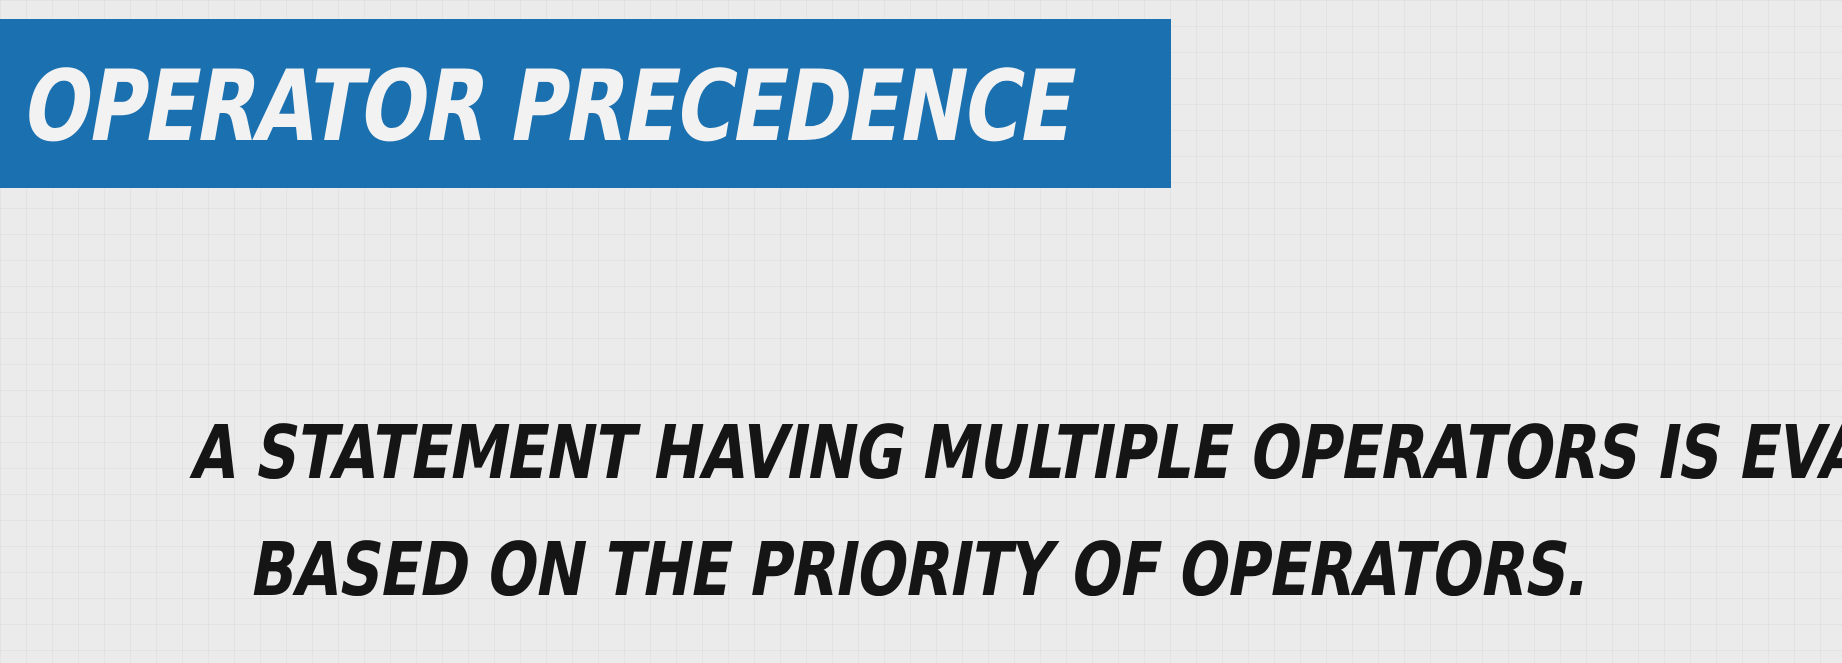 The width and height of the screenshot is (1842, 663). What do you see at coordinates (921, 570) in the screenshot?
I see `body-line-2: BASED ON THE PRIORITY OF OPERATORS.` at bounding box center [921, 570].